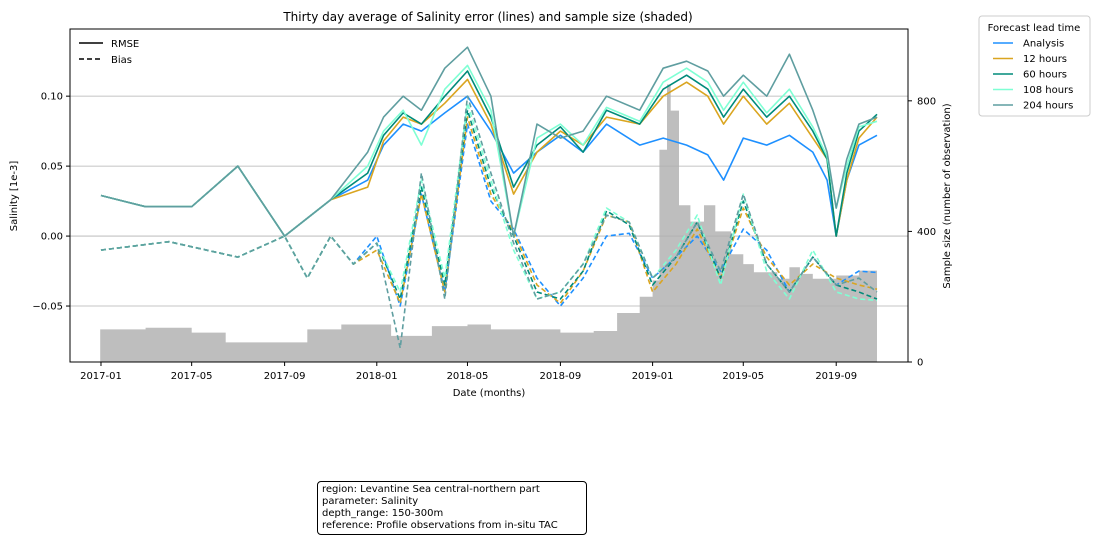 This screenshot has height=540, width=1101. What do you see at coordinates (1045, 59) in the screenshot?
I see `legend-label-12-hours: 12 hours` at bounding box center [1045, 59].